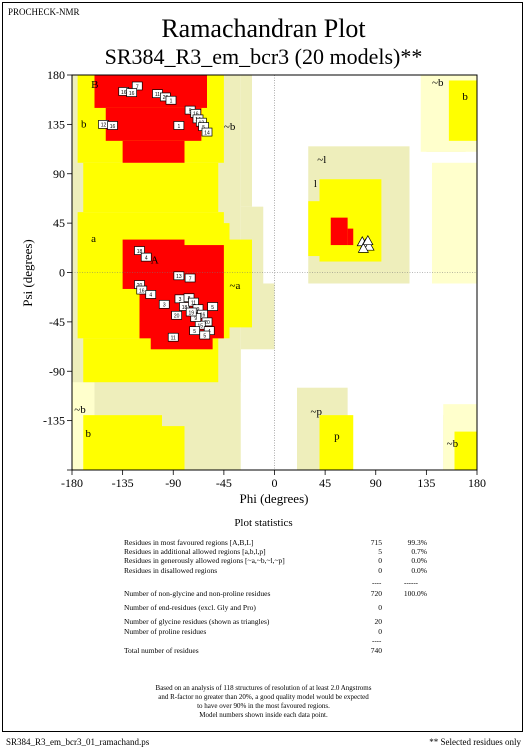 The width and height of the screenshot is (527, 752). I want to click on footer-selected-note: ** Selected residues only, so click(475, 742).